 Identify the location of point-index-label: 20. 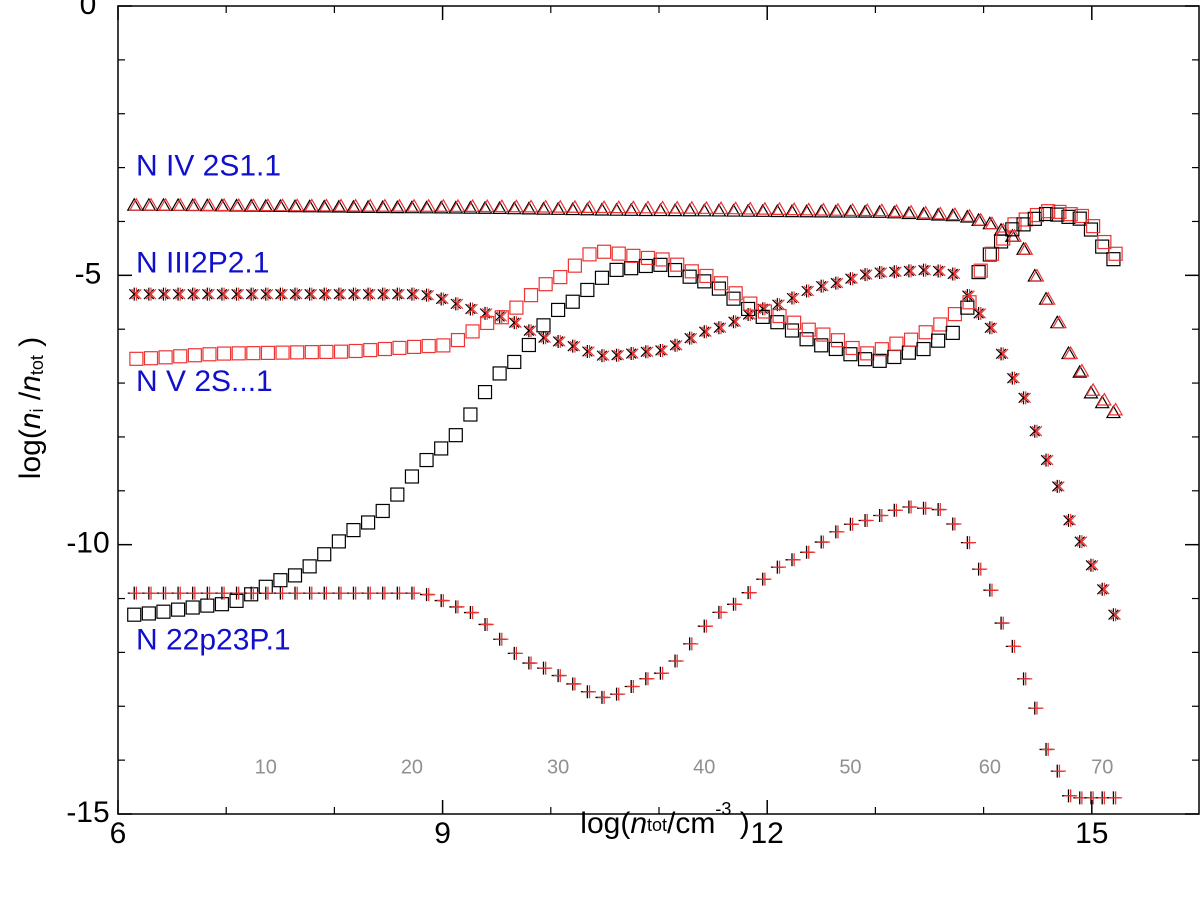
(412, 767).